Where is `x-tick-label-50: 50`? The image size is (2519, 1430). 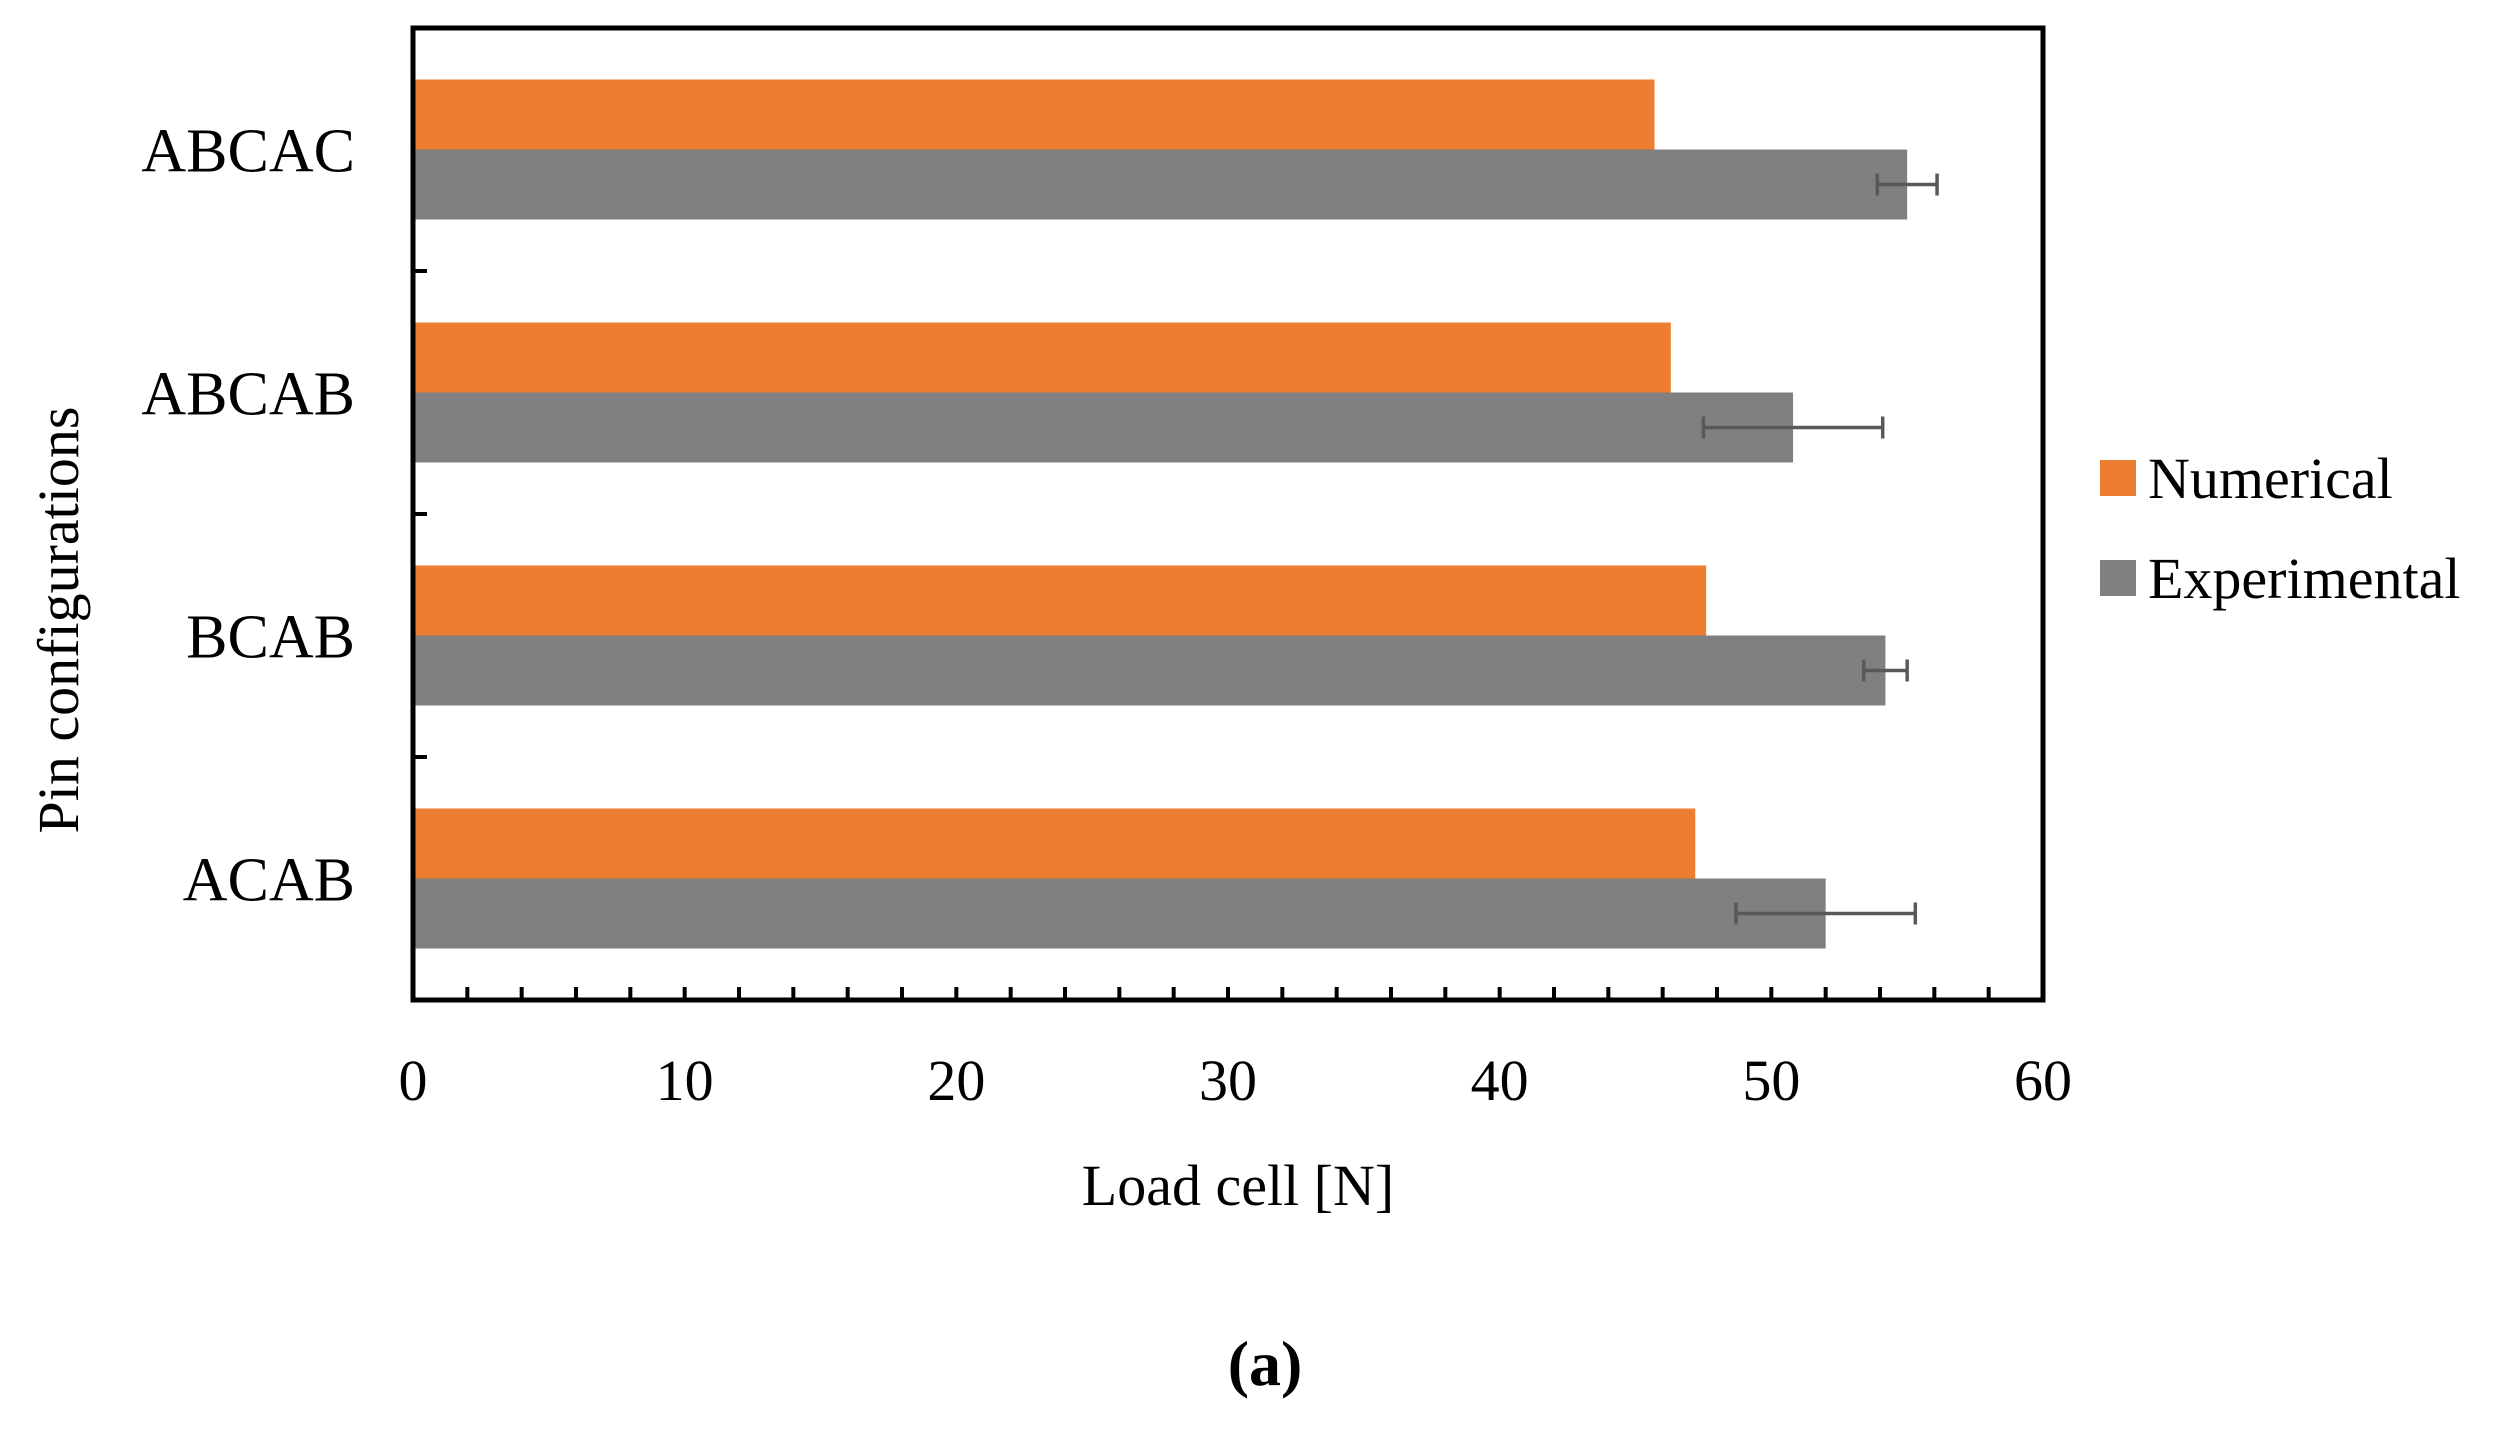
x-tick-label-50: 50 is located at coordinates (1771, 1080).